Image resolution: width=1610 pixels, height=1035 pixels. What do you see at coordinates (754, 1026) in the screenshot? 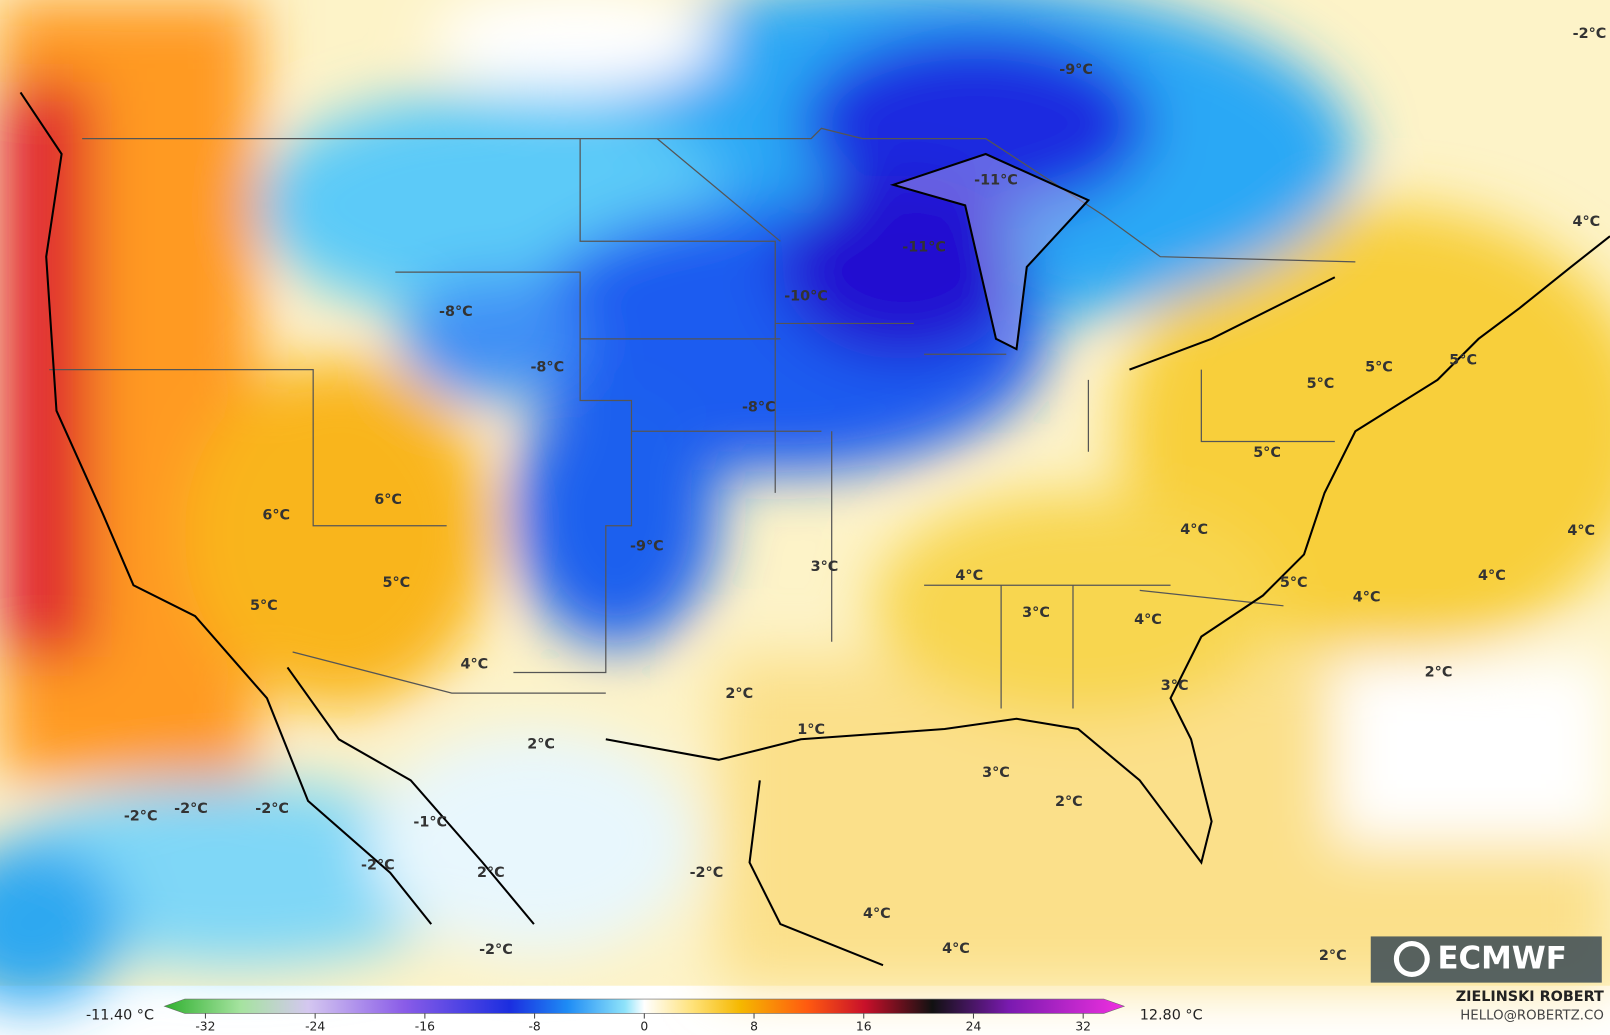
I see `colorbar-tick-label: 8` at bounding box center [754, 1026].